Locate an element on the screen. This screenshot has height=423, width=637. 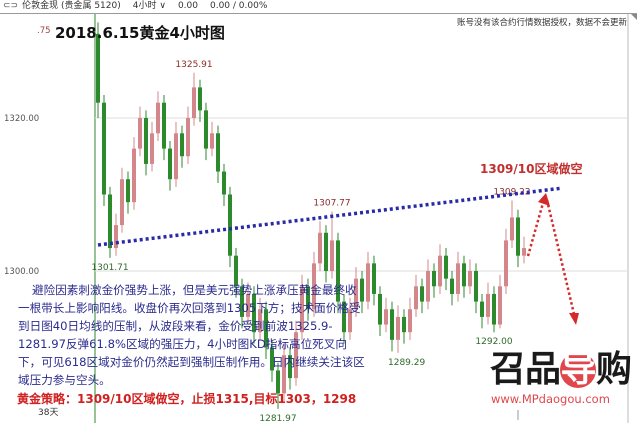
x-axis-days-label: 38天 is located at coordinates (48, 413).